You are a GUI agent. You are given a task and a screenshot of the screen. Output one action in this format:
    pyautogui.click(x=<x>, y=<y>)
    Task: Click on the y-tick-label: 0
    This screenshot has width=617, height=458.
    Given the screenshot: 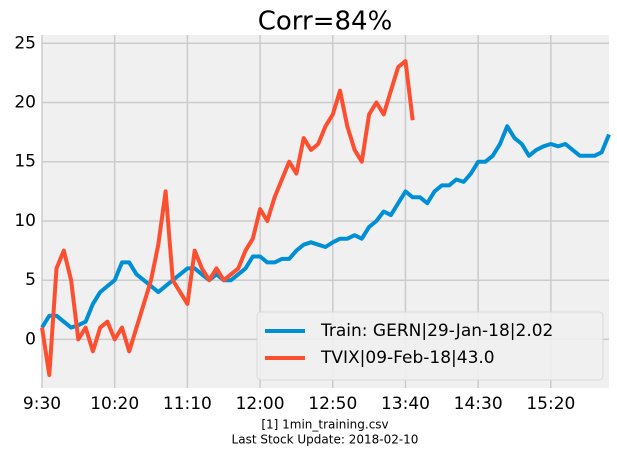 What is the action you would take?
    pyautogui.click(x=30, y=339)
    